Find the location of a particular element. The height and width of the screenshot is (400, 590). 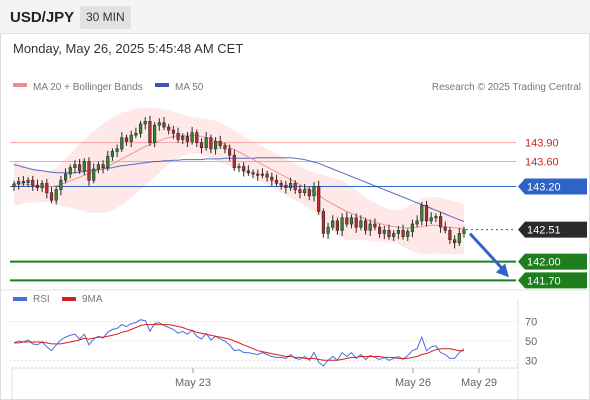

forecast-arrow is located at coordinates (488, 255).